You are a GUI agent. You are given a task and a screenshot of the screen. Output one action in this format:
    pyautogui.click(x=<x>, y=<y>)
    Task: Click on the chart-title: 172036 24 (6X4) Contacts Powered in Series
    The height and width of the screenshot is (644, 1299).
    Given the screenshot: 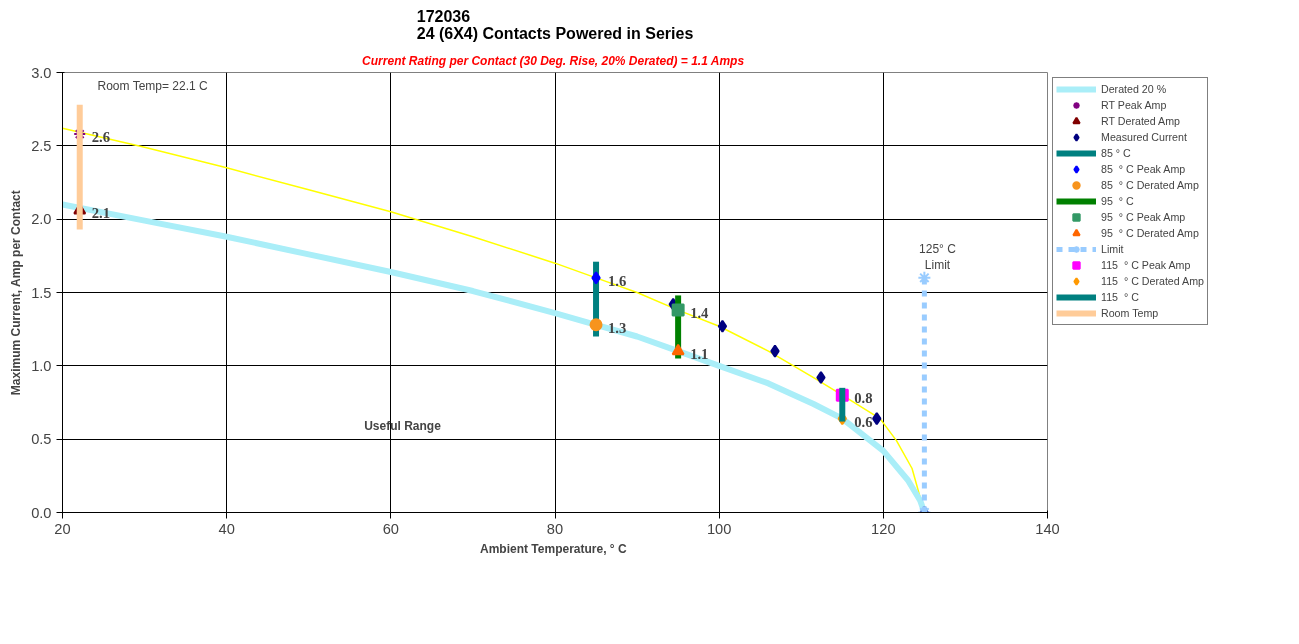 What is the action you would take?
    pyautogui.click(x=555, y=24)
    